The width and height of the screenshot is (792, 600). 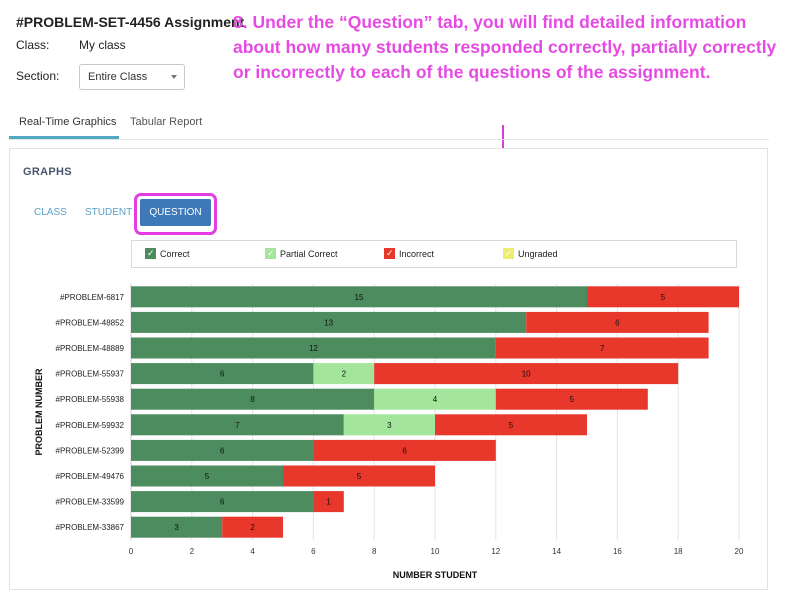 I want to click on legend-label-incorrect: Incorrect, so click(x=417, y=254).